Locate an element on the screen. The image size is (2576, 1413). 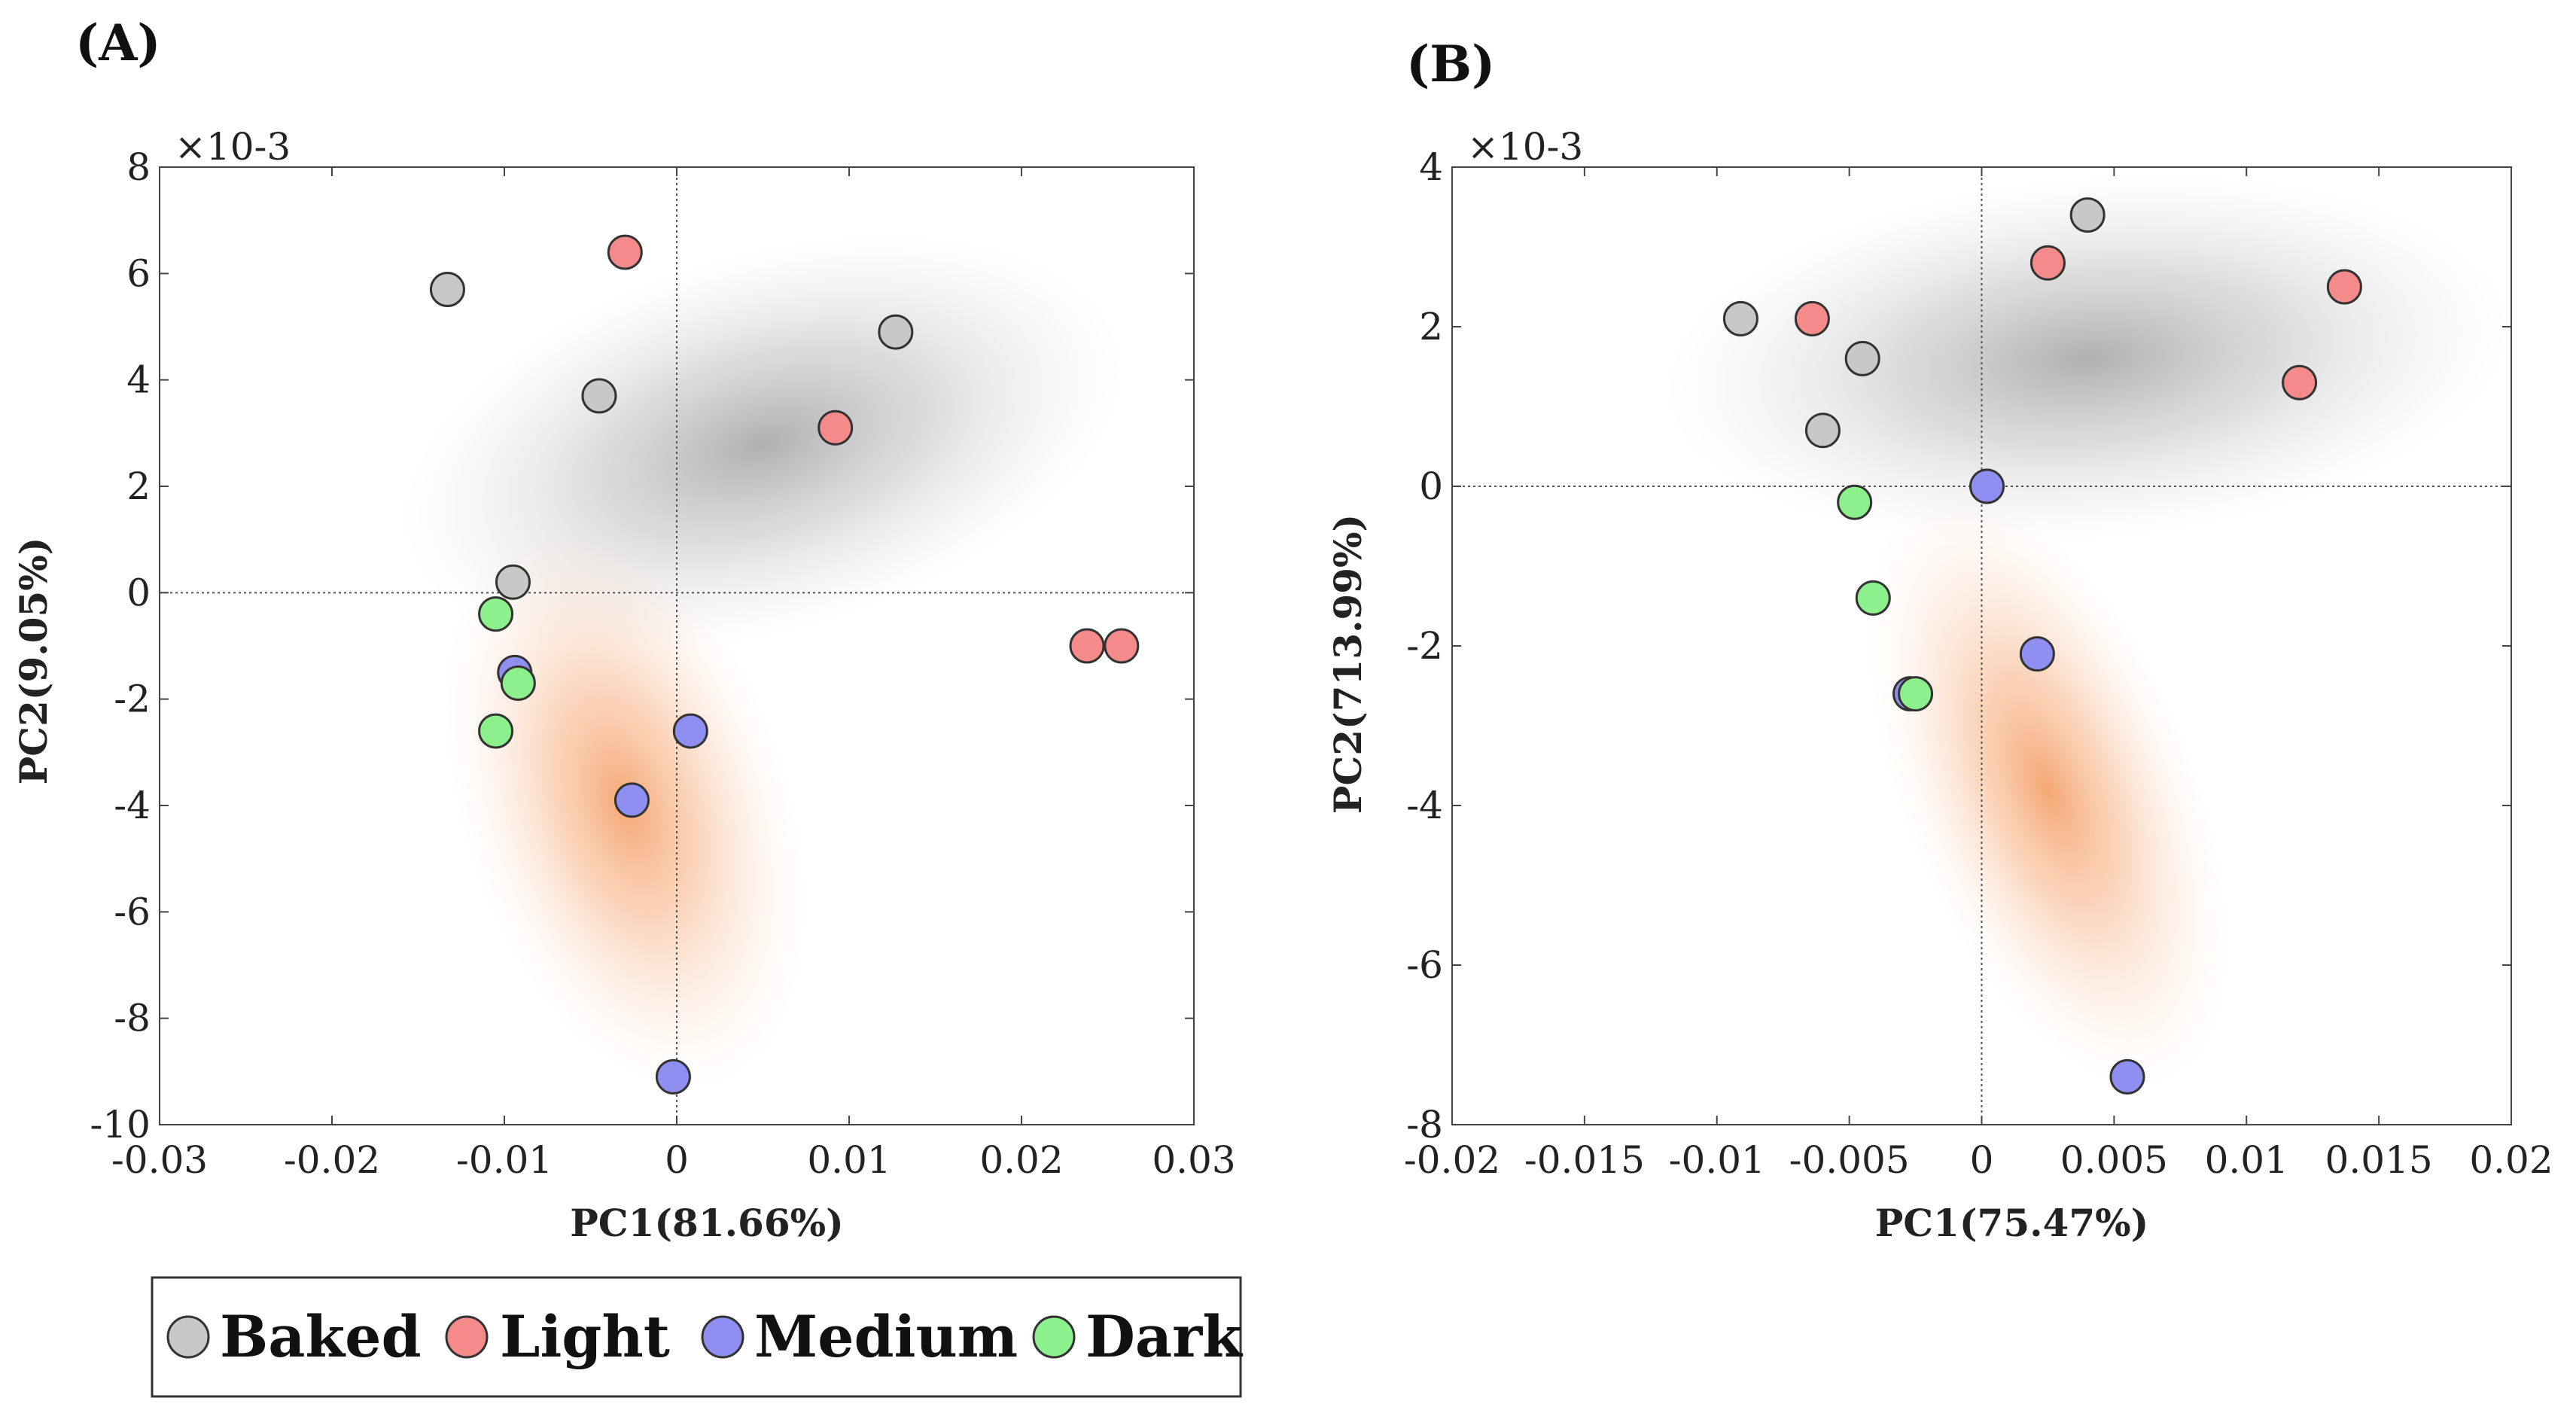
legend-label-dark: Dark is located at coordinates (1165, 1337).